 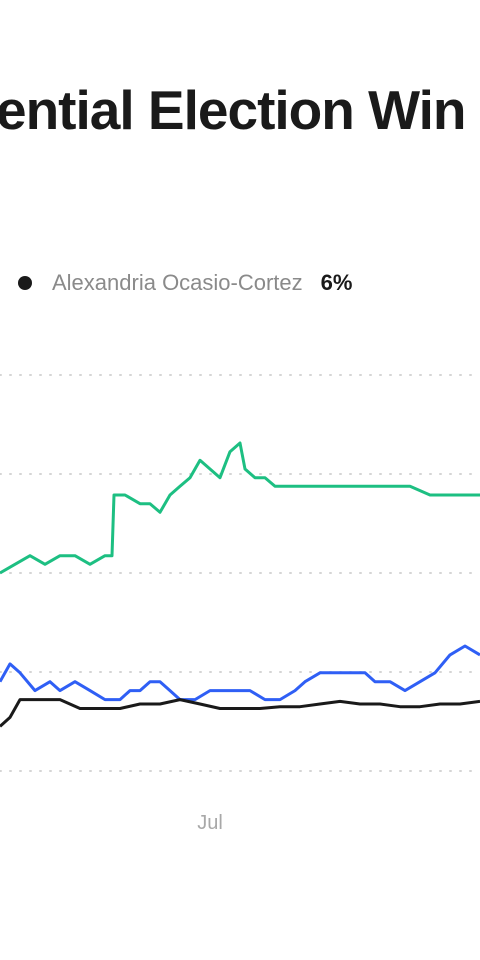 I want to click on legend-label: Alexandria Ocasio-Cortez, so click(x=177, y=282).